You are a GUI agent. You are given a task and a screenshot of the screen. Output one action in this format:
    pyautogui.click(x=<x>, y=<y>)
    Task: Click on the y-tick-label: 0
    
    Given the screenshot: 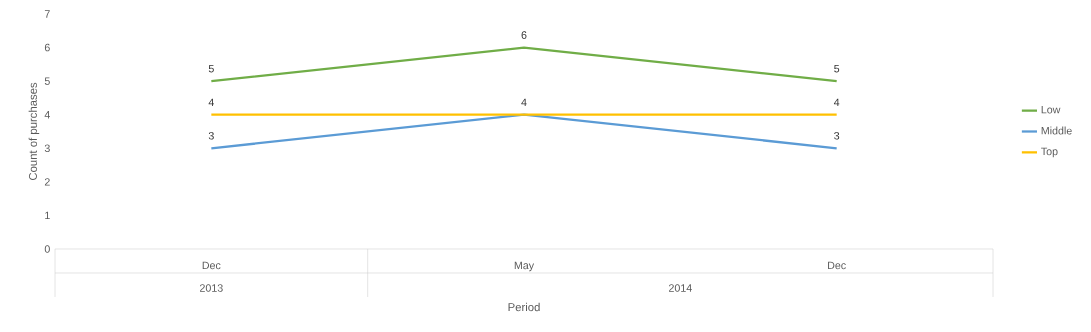 What is the action you would take?
    pyautogui.click(x=47, y=249)
    